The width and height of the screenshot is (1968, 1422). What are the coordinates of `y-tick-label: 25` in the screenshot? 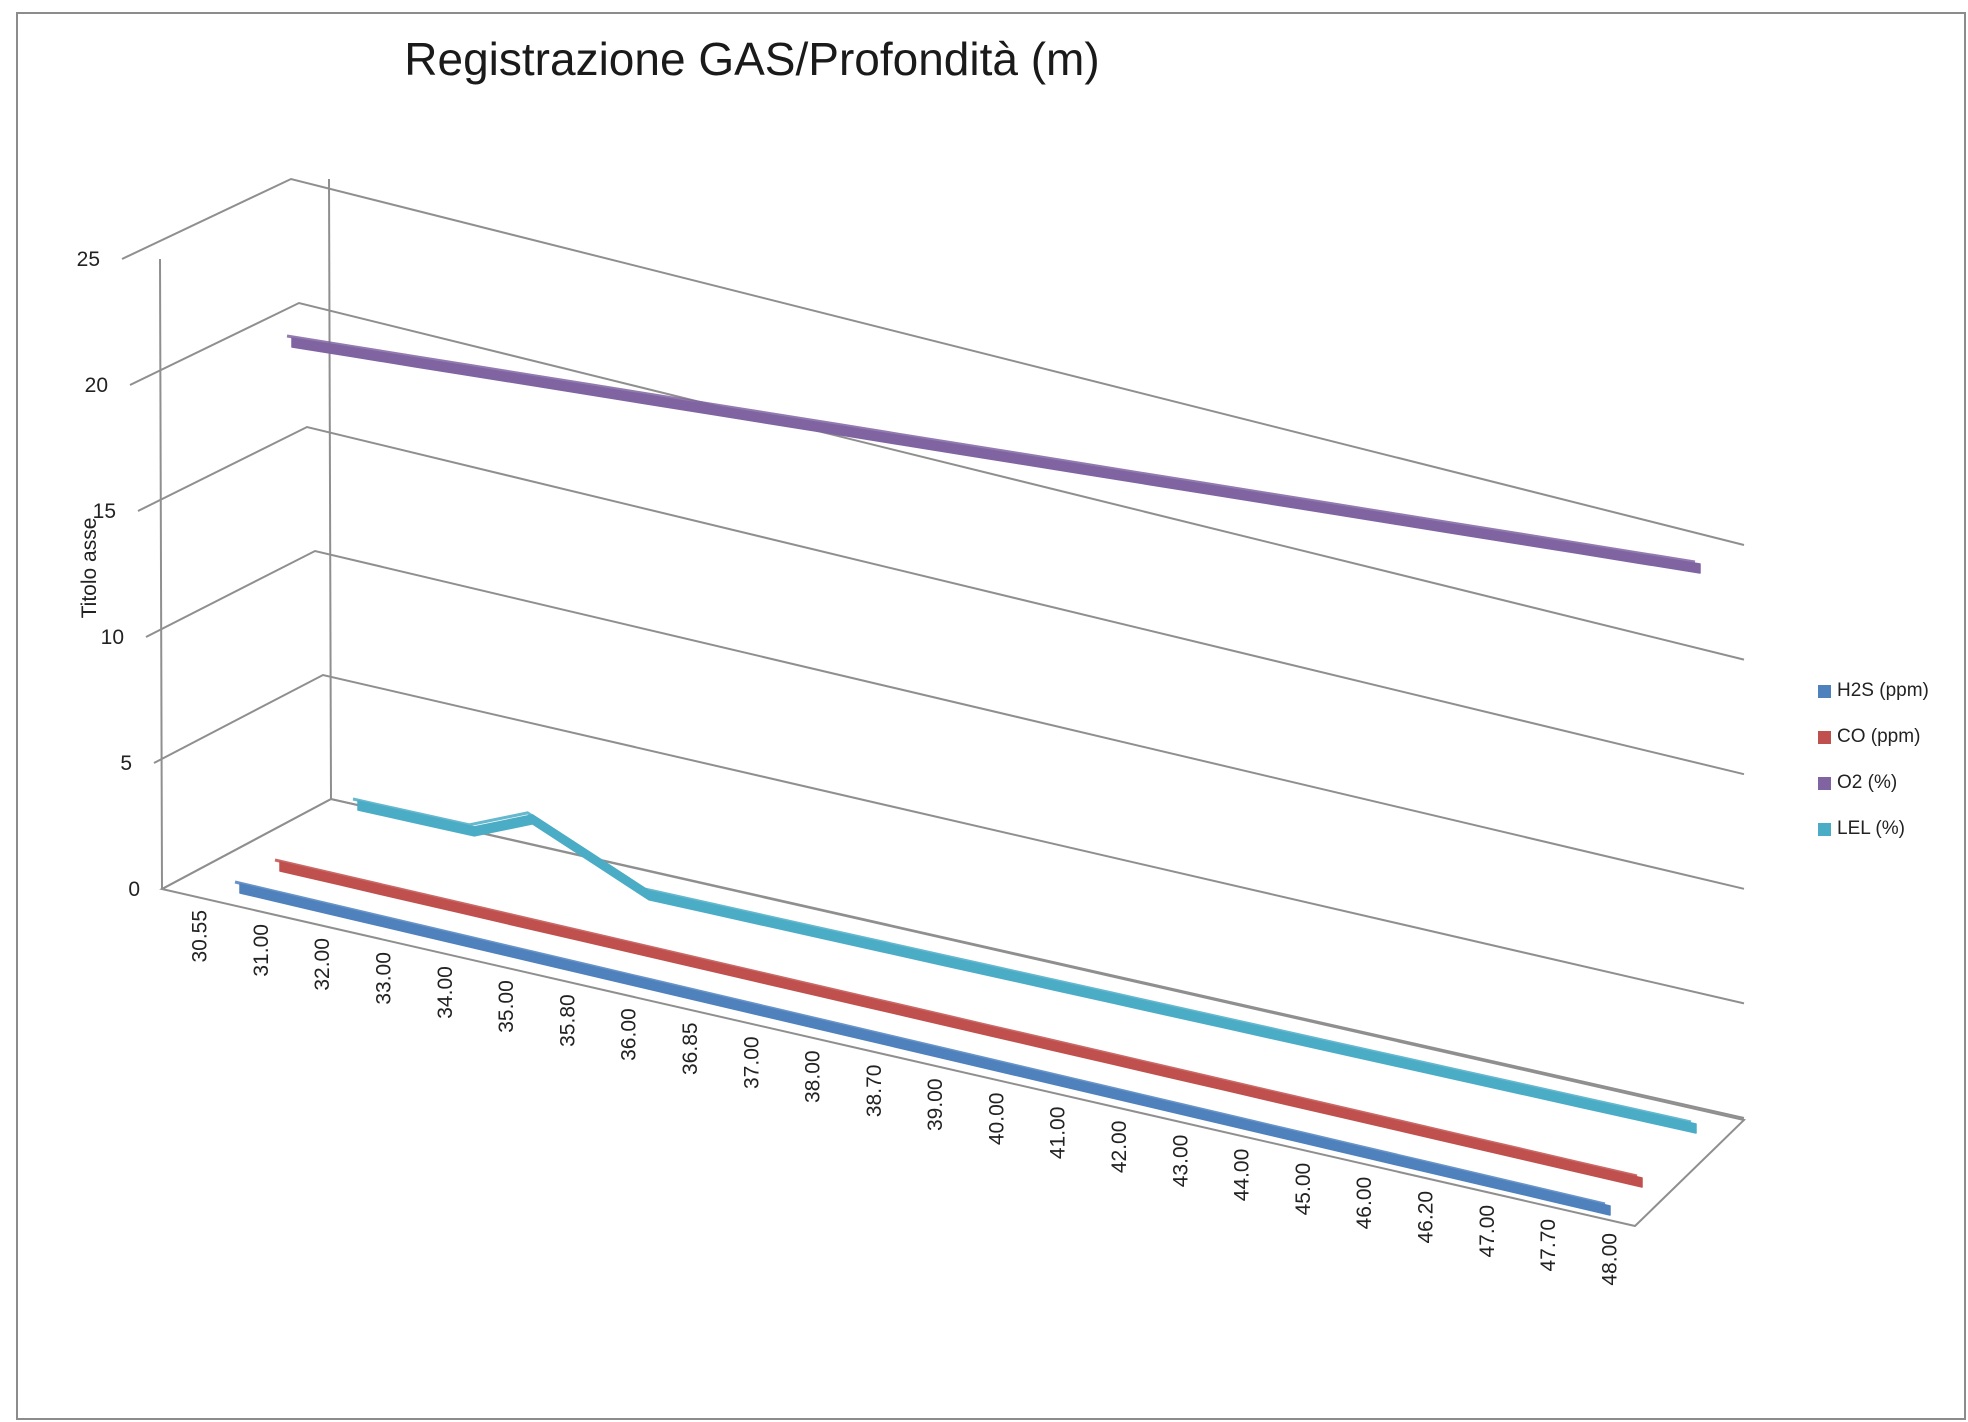 It's located at (88, 259).